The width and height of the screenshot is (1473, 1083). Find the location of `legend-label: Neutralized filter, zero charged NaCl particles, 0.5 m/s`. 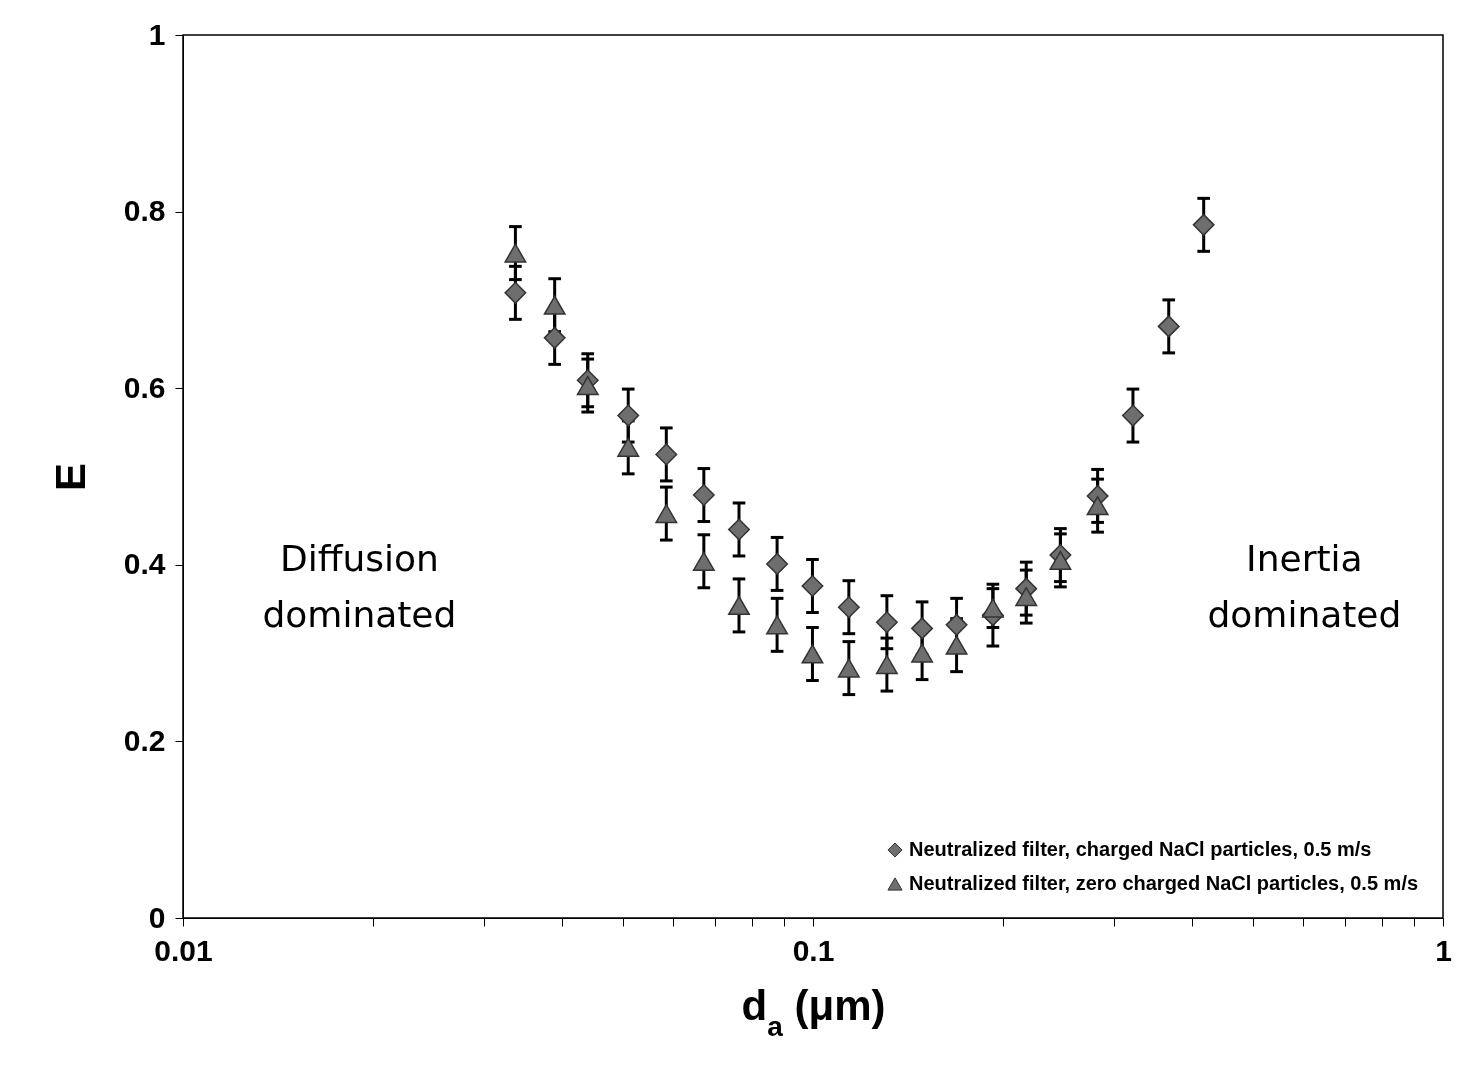

legend-label: Neutralized filter, zero charged NaCl particles, 0.5 m/s is located at coordinates (1164, 883).